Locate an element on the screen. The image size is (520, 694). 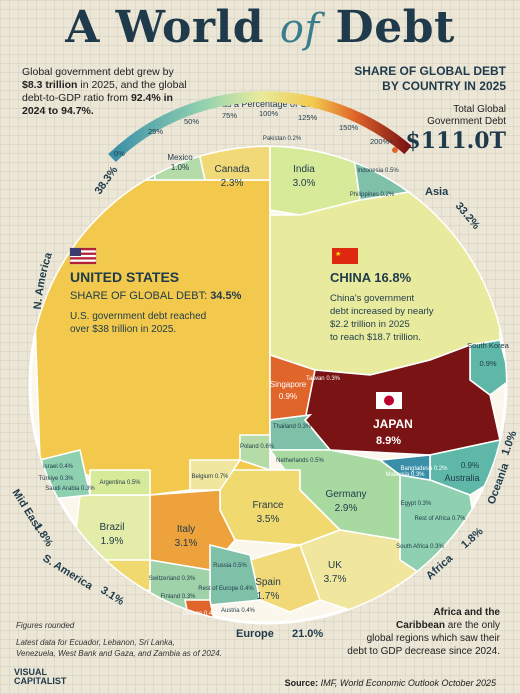
visual-capitalist-logo: VISUAL CAPITALIST is located at coordinates (40, 677).